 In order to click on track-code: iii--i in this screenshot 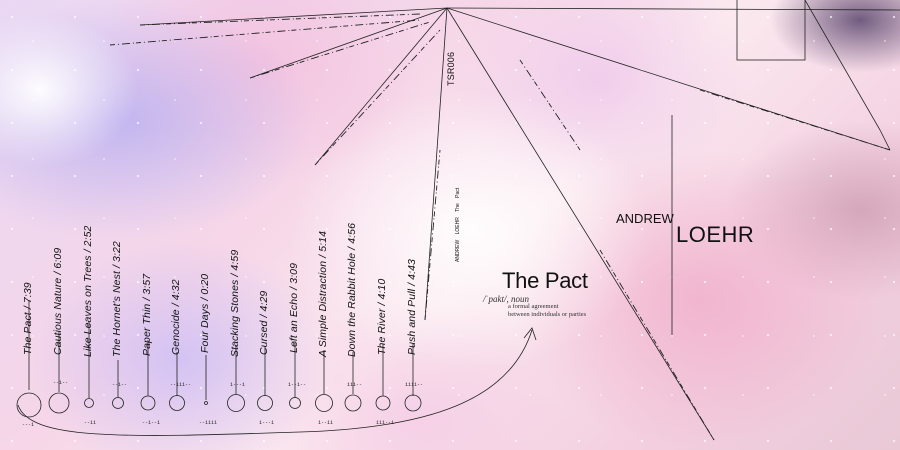, I will do `click(385, 423)`.